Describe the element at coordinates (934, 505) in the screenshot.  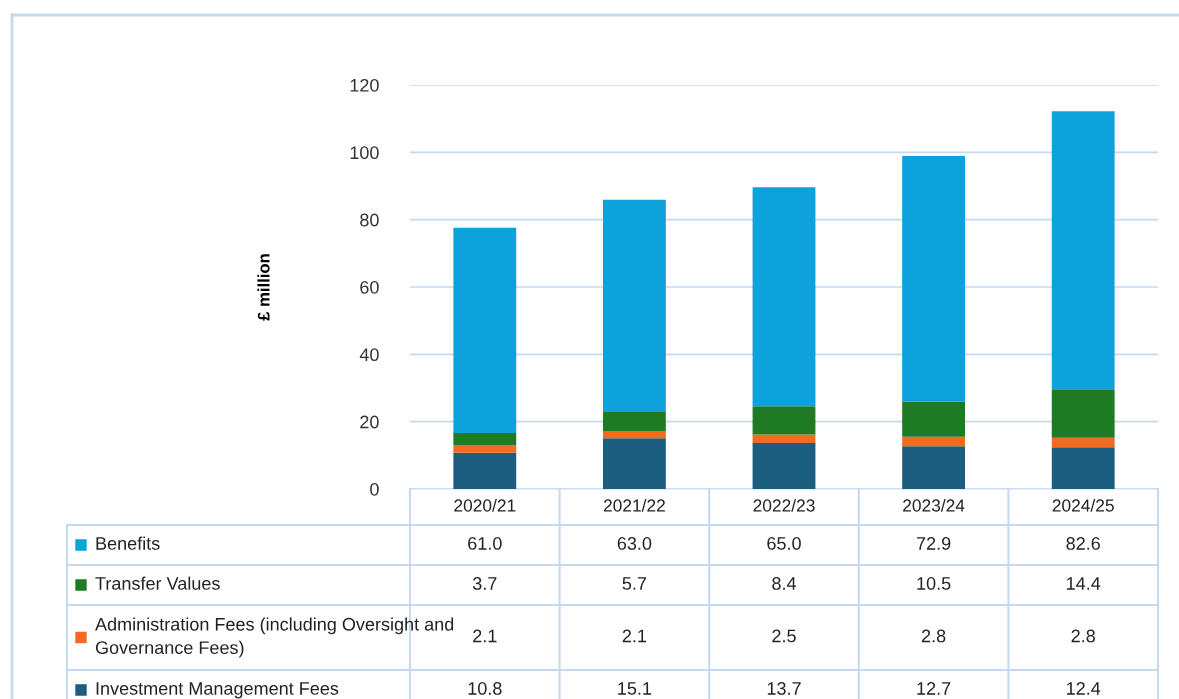
I see `x-tick-label: 2023/24` at that location.